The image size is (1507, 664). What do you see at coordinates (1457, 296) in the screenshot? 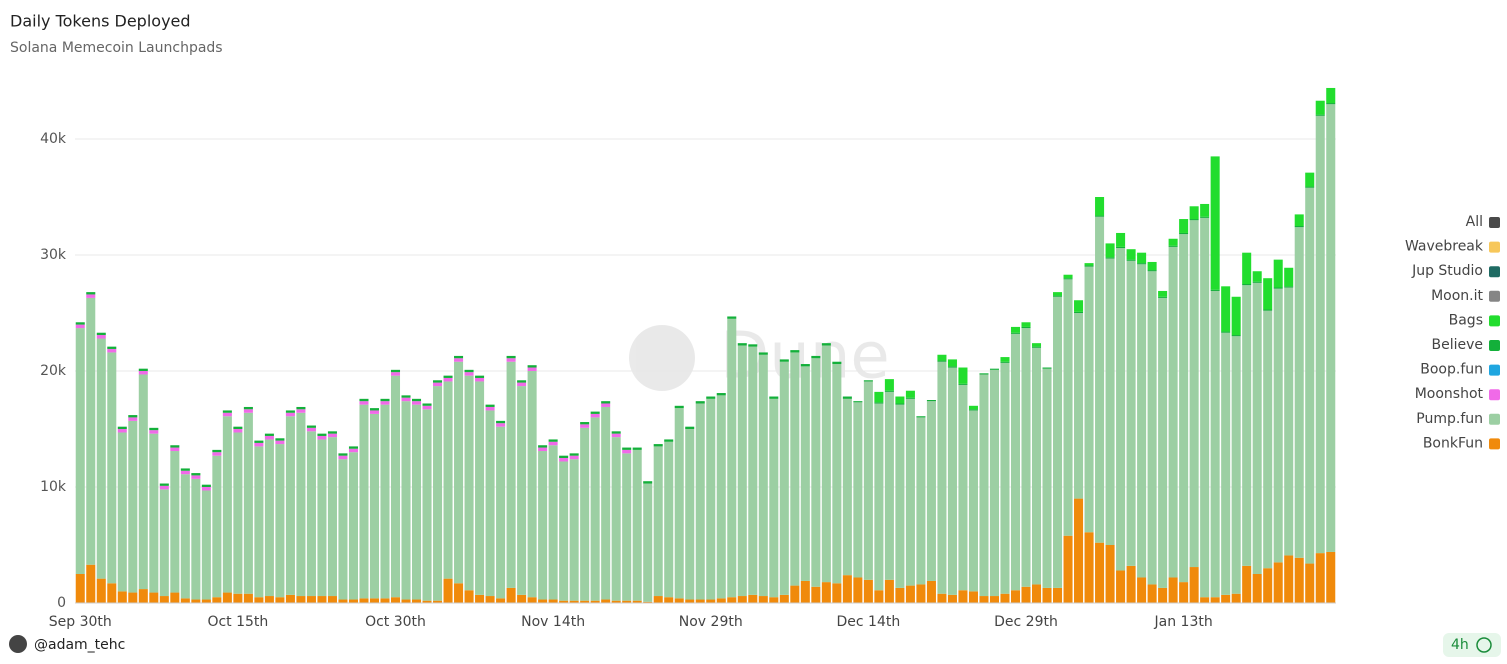
I see `legend-label: Moon.it` at bounding box center [1457, 296].